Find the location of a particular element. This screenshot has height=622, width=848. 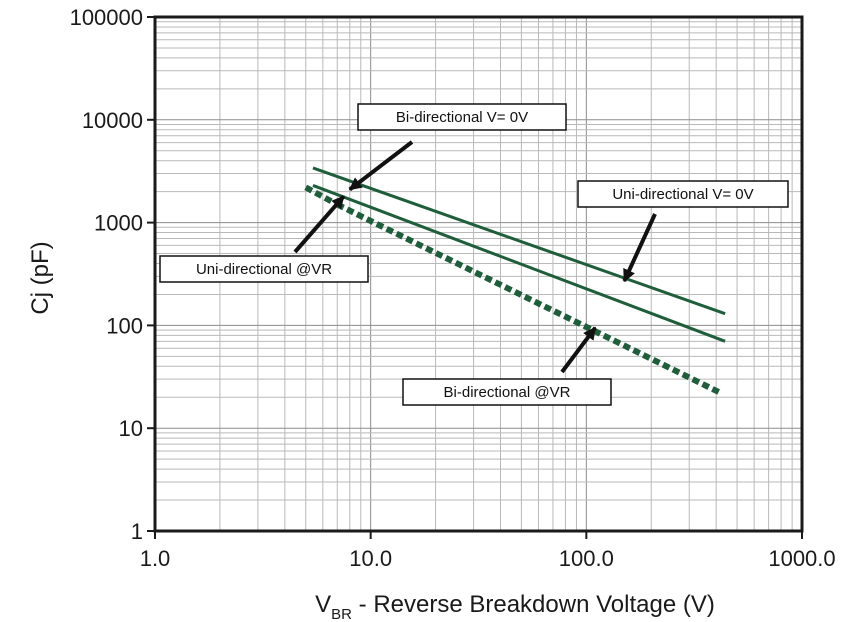

y-tick-label: 10 is located at coordinates (131, 428).